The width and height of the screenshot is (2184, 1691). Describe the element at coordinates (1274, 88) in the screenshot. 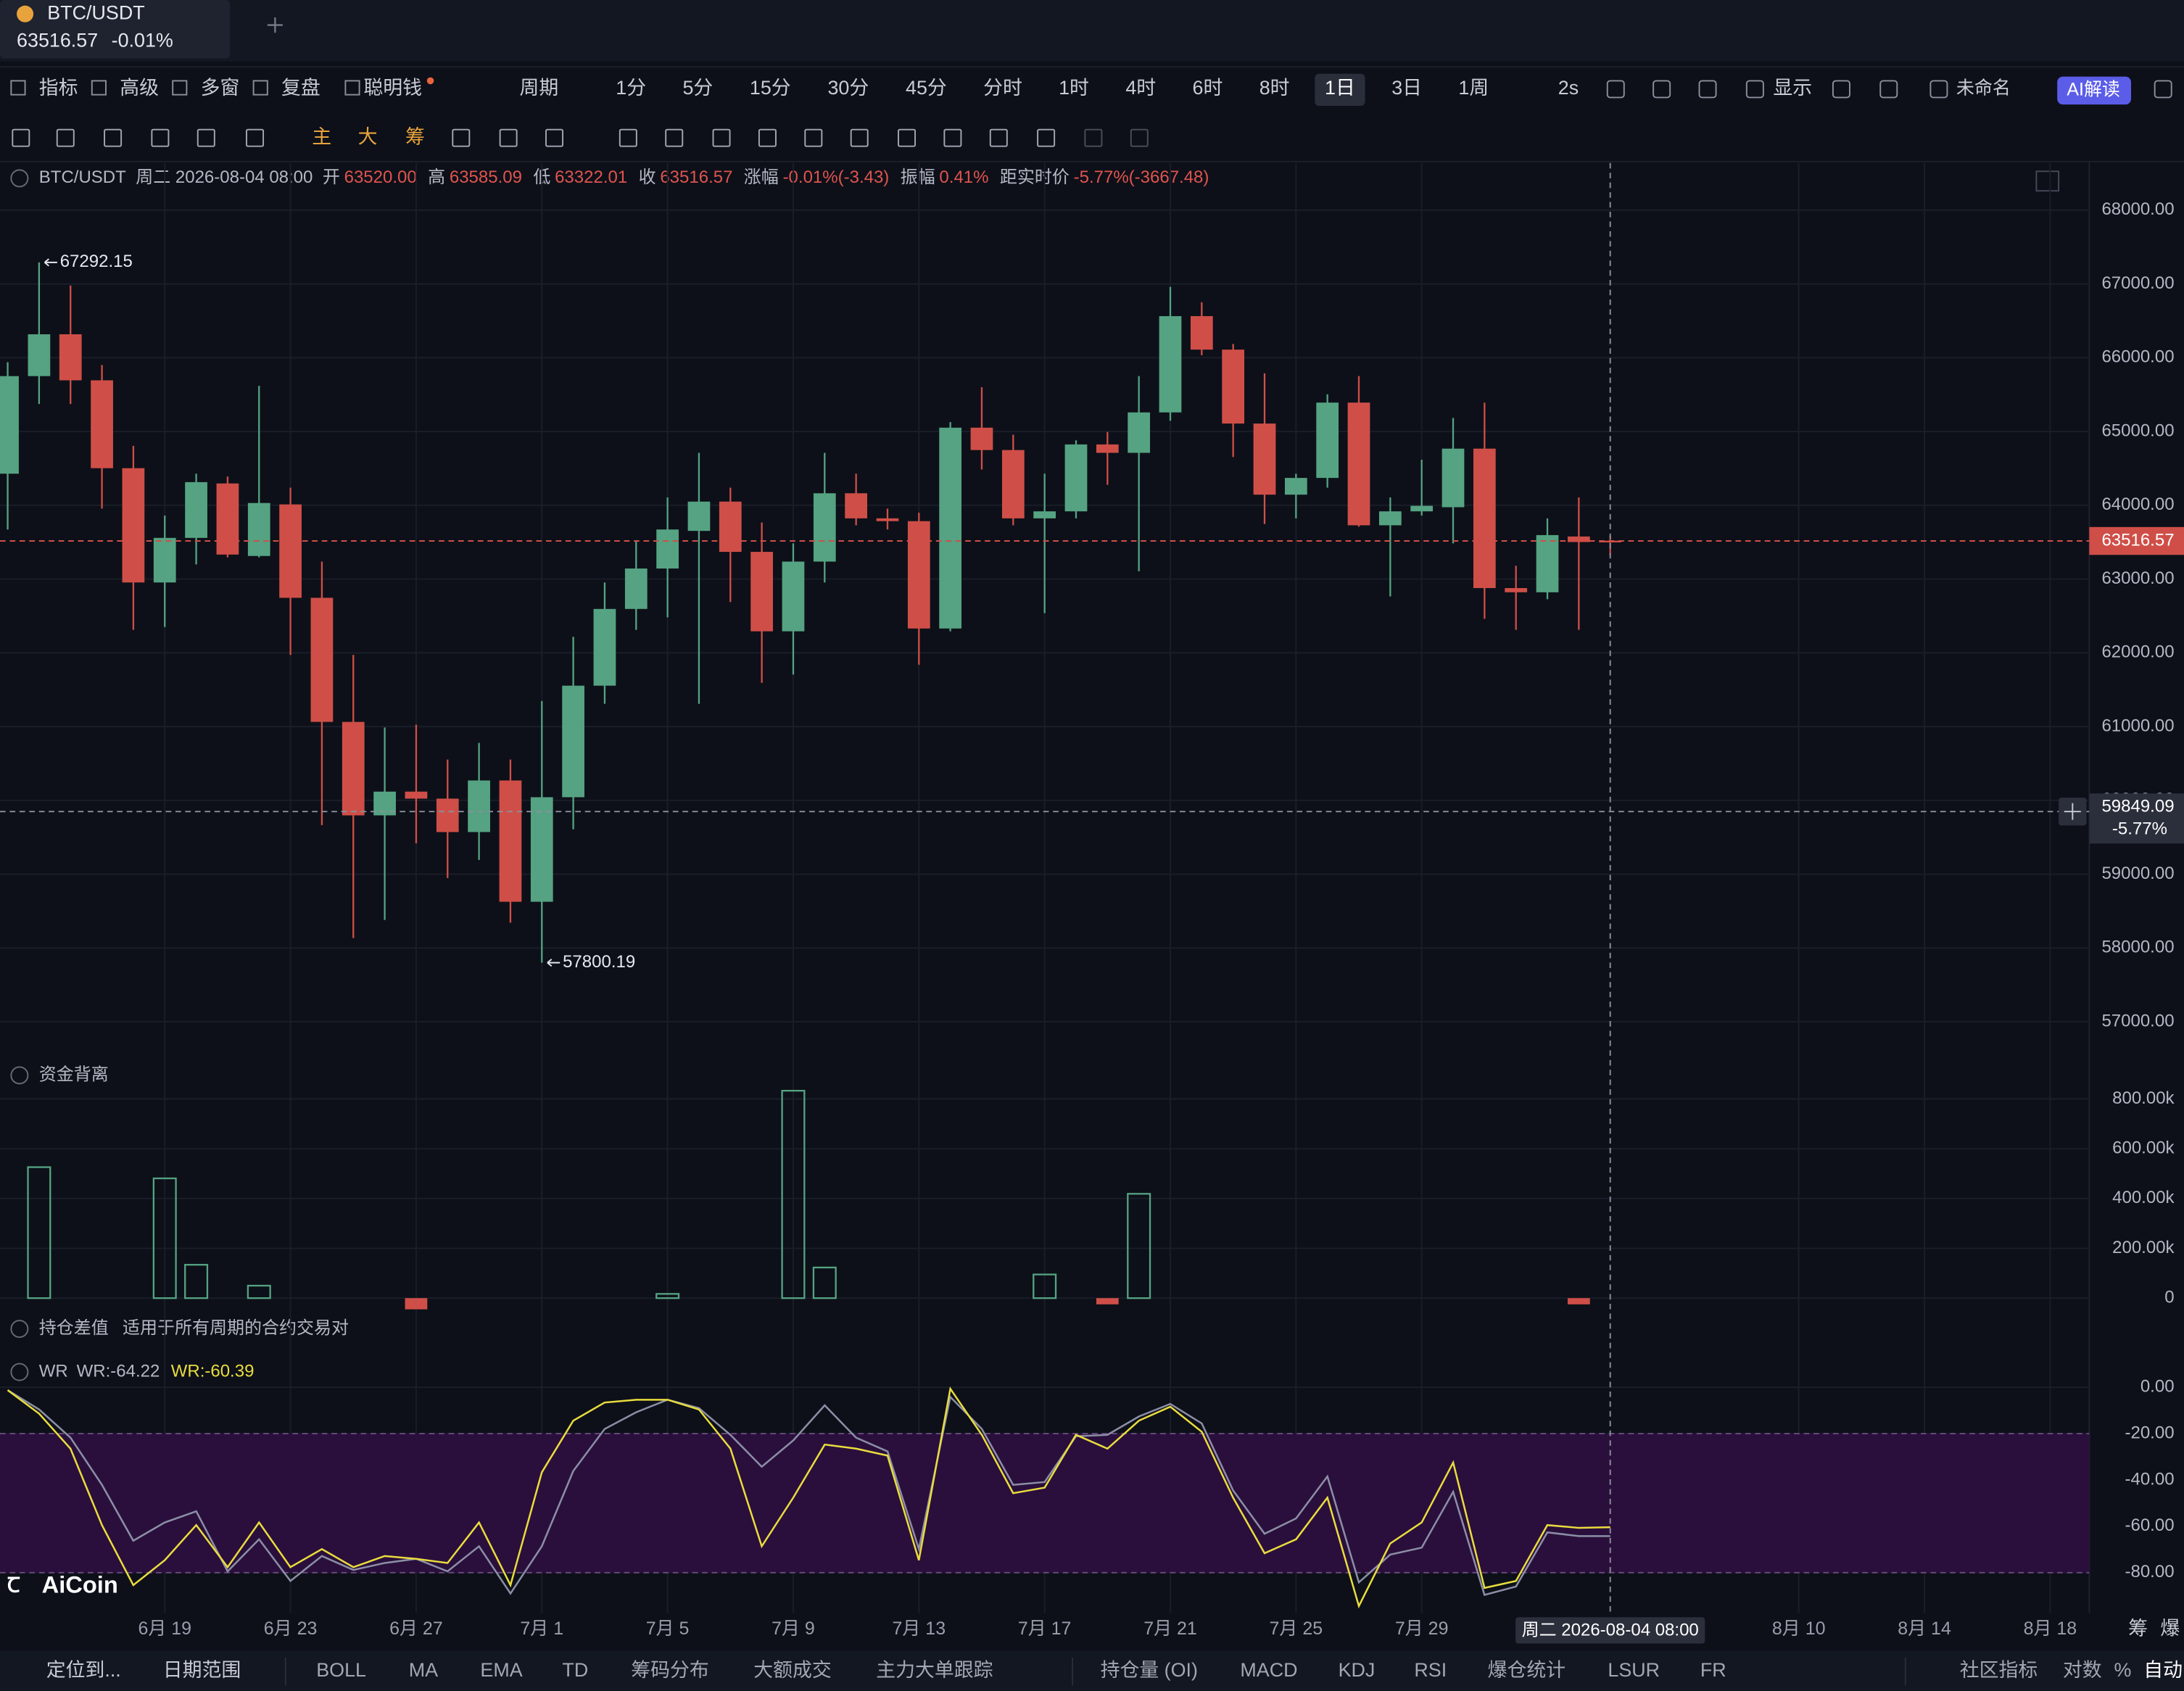

I see `interval-button: 8时` at that location.